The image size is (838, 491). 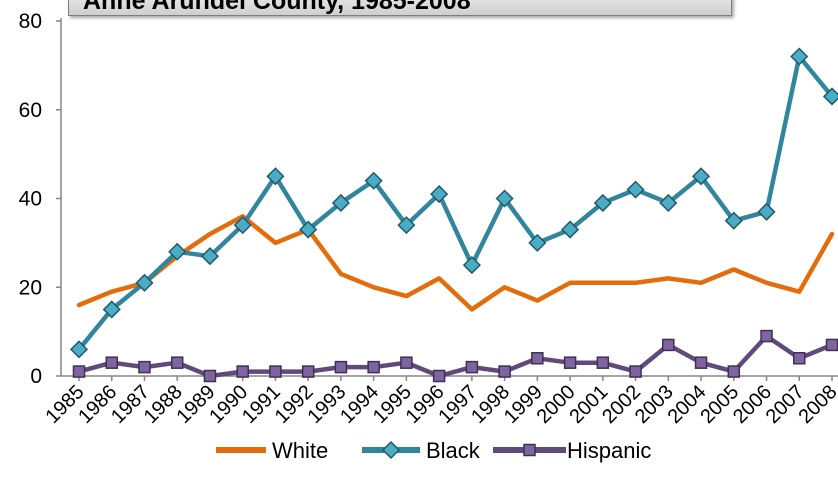 What do you see at coordinates (30, 199) in the screenshot?
I see `y-tick-label: 40` at bounding box center [30, 199].